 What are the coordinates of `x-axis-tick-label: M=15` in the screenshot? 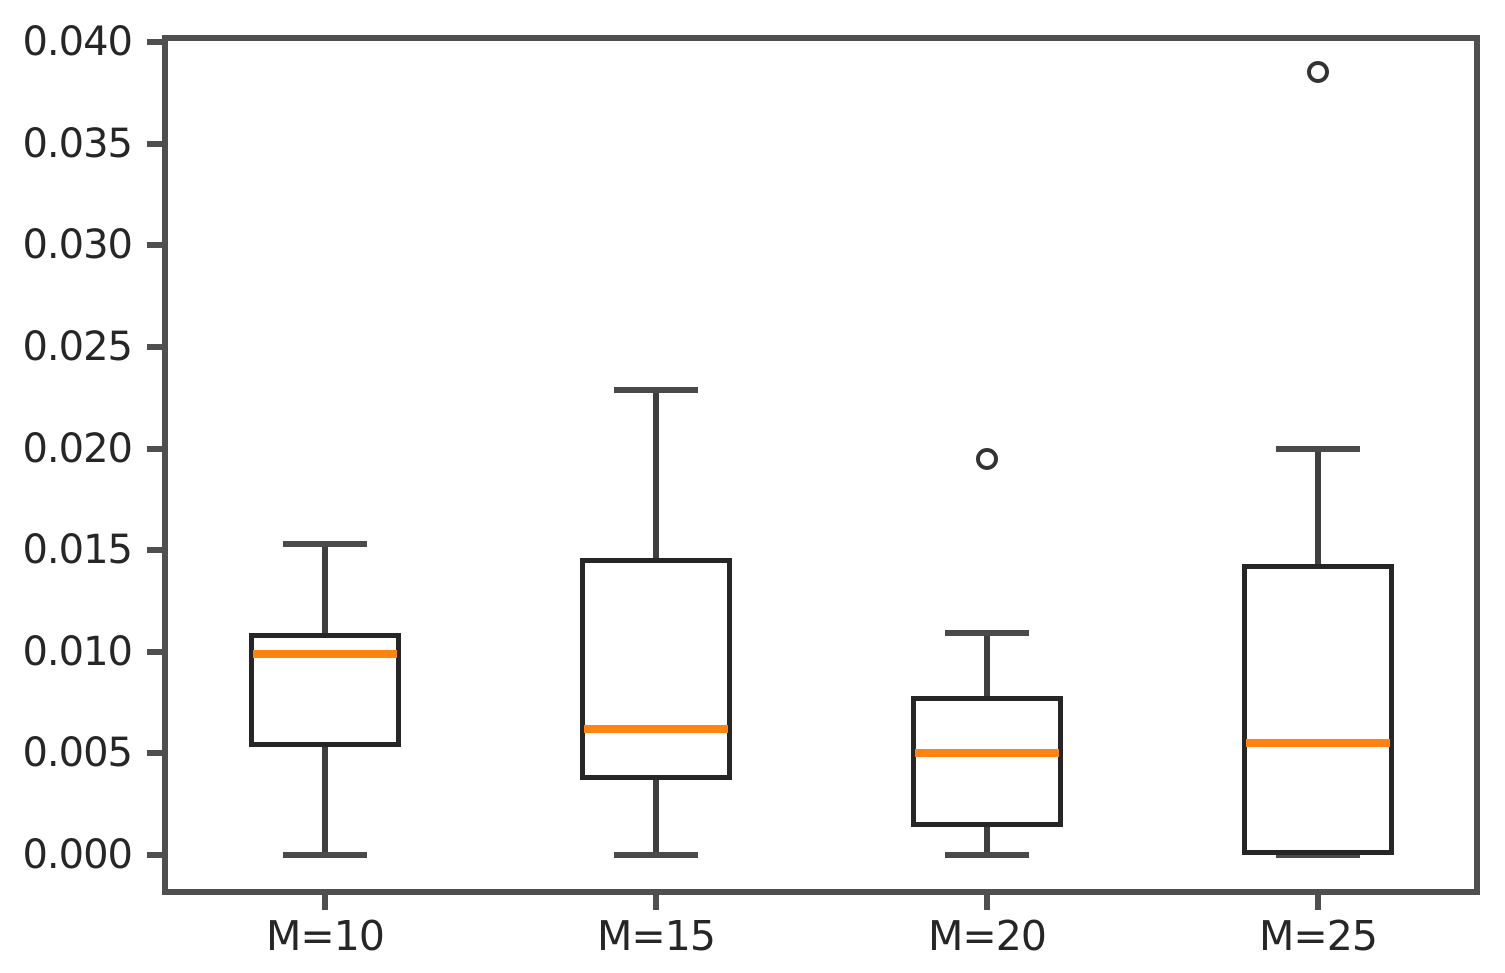 It's located at (656, 936).